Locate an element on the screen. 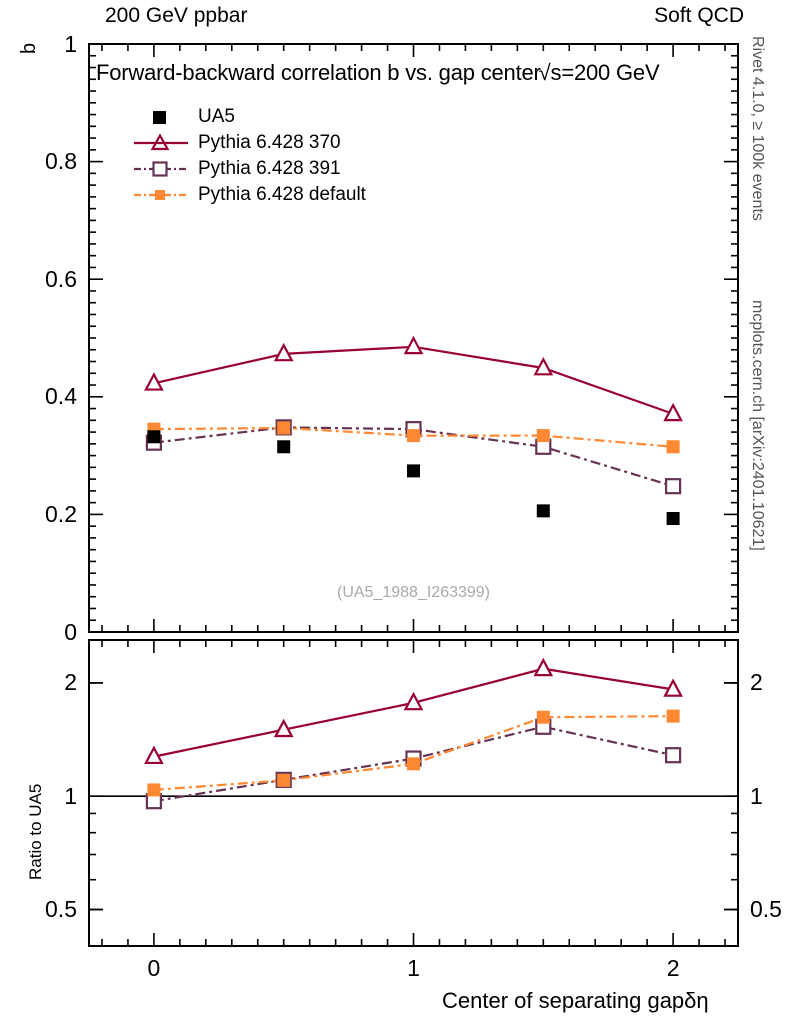  ratio-y-tick-label-left: 2 is located at coordinates (70, 682).